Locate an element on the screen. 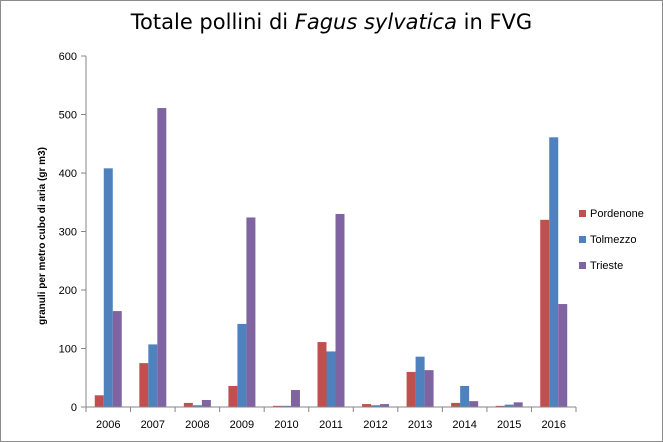 This screenshot has height=442, width=663. bar-trieste-2015 is located at coordinates (518, 404).